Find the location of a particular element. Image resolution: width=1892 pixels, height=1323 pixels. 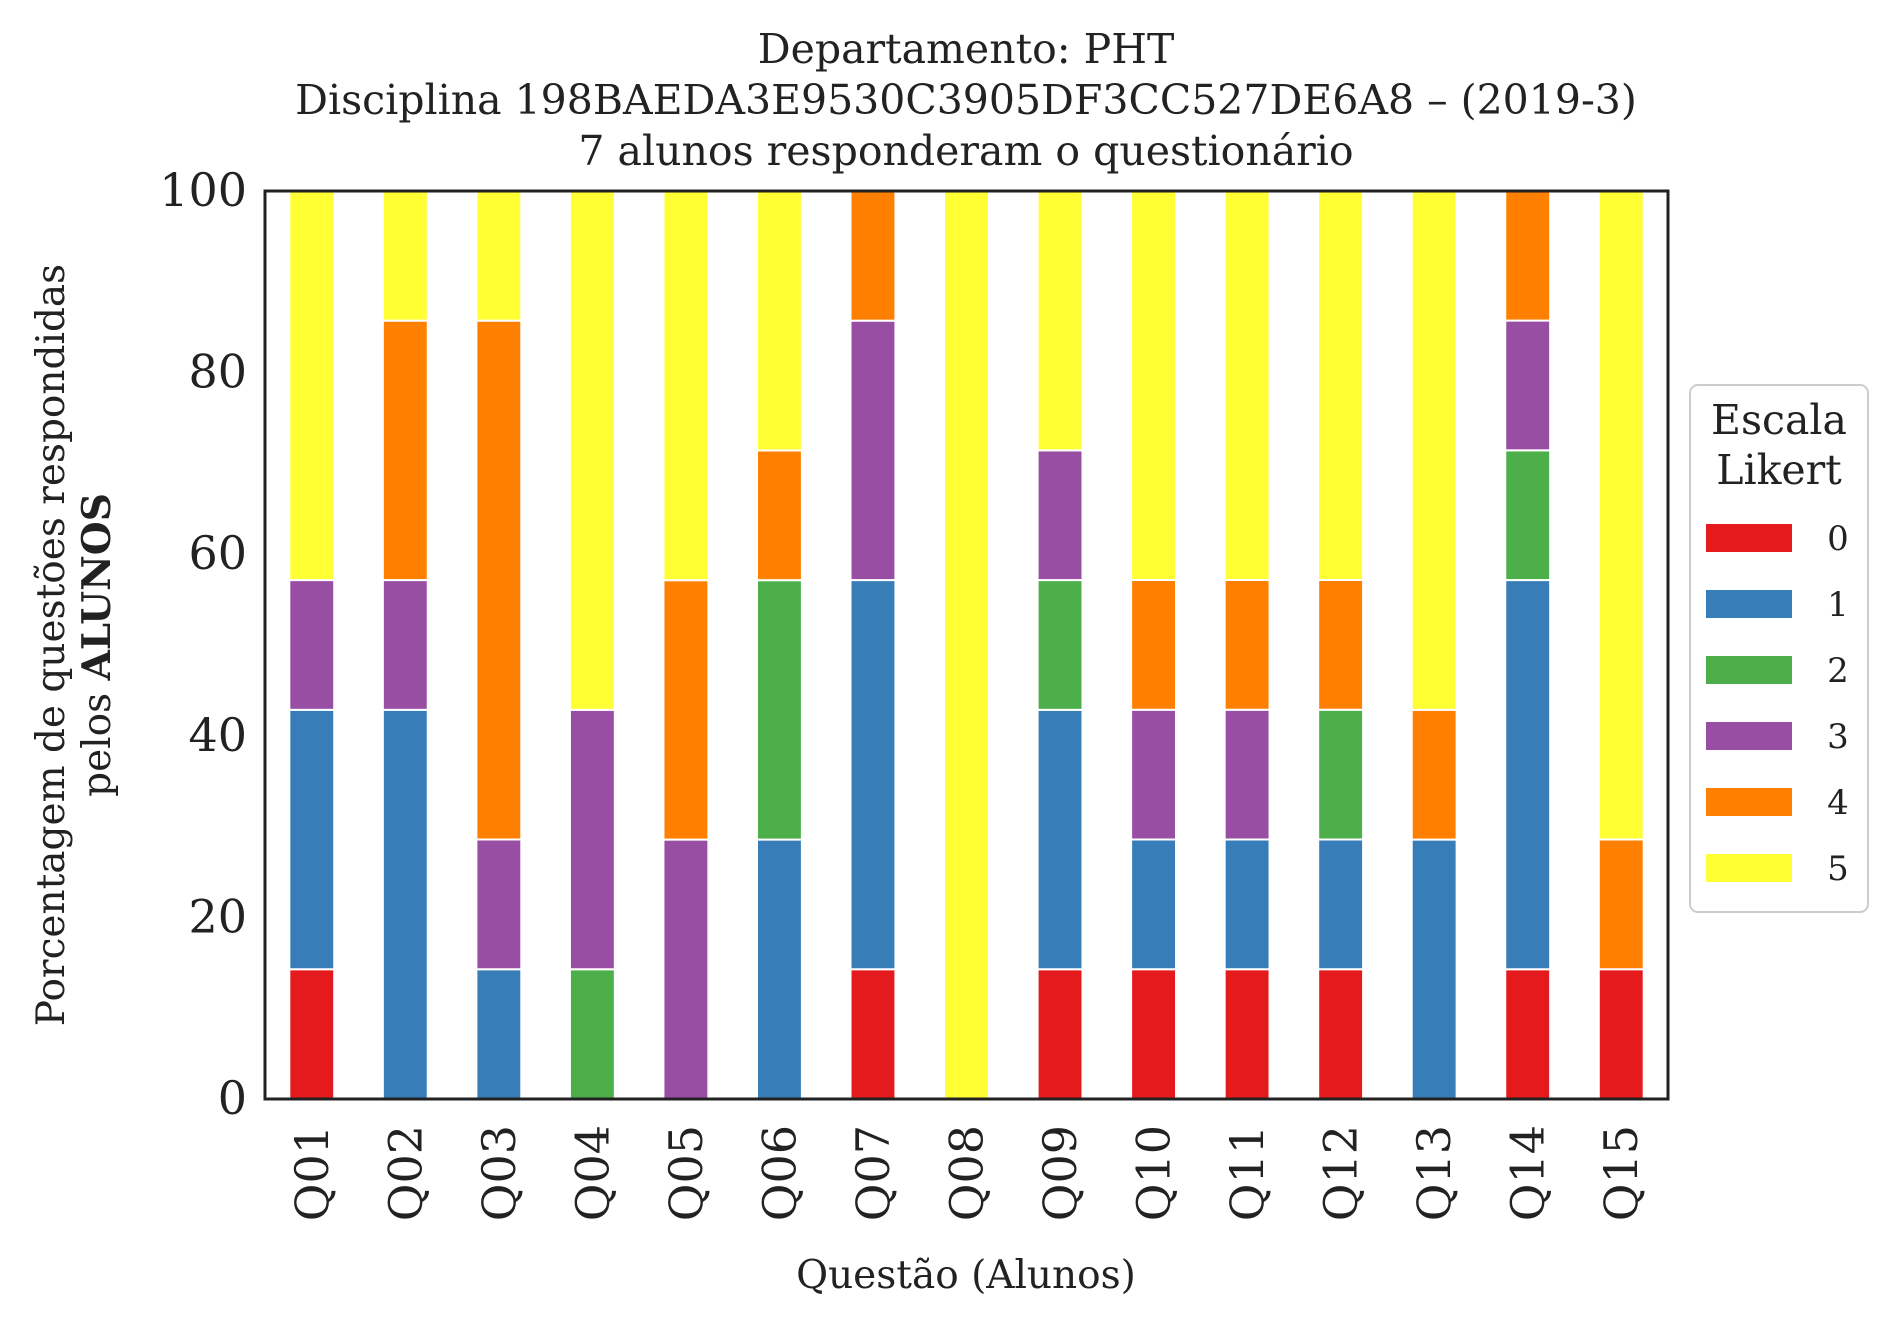

legend-frame is located at coordinates (1779, 648).